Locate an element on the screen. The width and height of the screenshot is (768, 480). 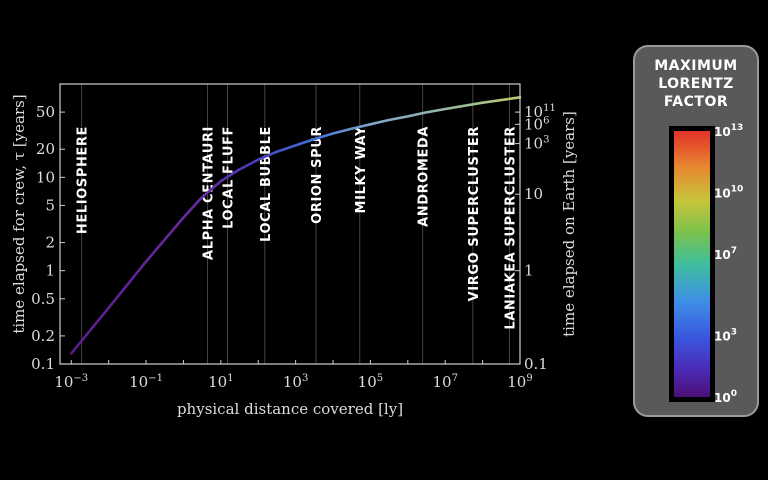
colorbar-tick-label-1: 103 is located at coordinates (725, 336).